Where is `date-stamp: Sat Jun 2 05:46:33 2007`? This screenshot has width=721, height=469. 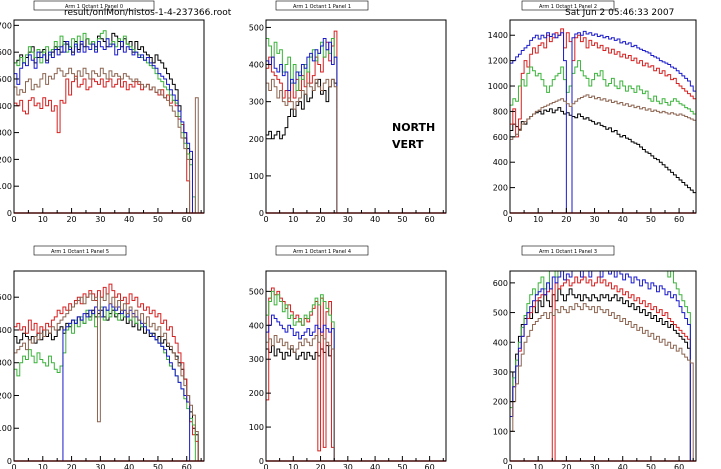
date-stamp: Sat Jun 2 05:46:33 2007 is located at coordinates (620, 13).